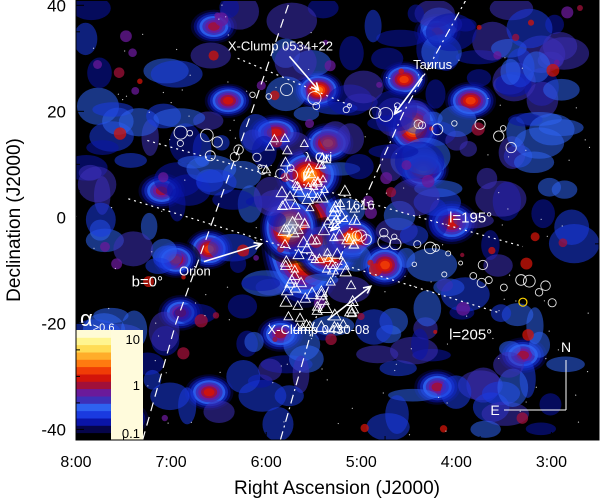  Describe the element at coordinates (470, 334) in the screenshot. I see `longitude-205-label: l=205°` at that location.